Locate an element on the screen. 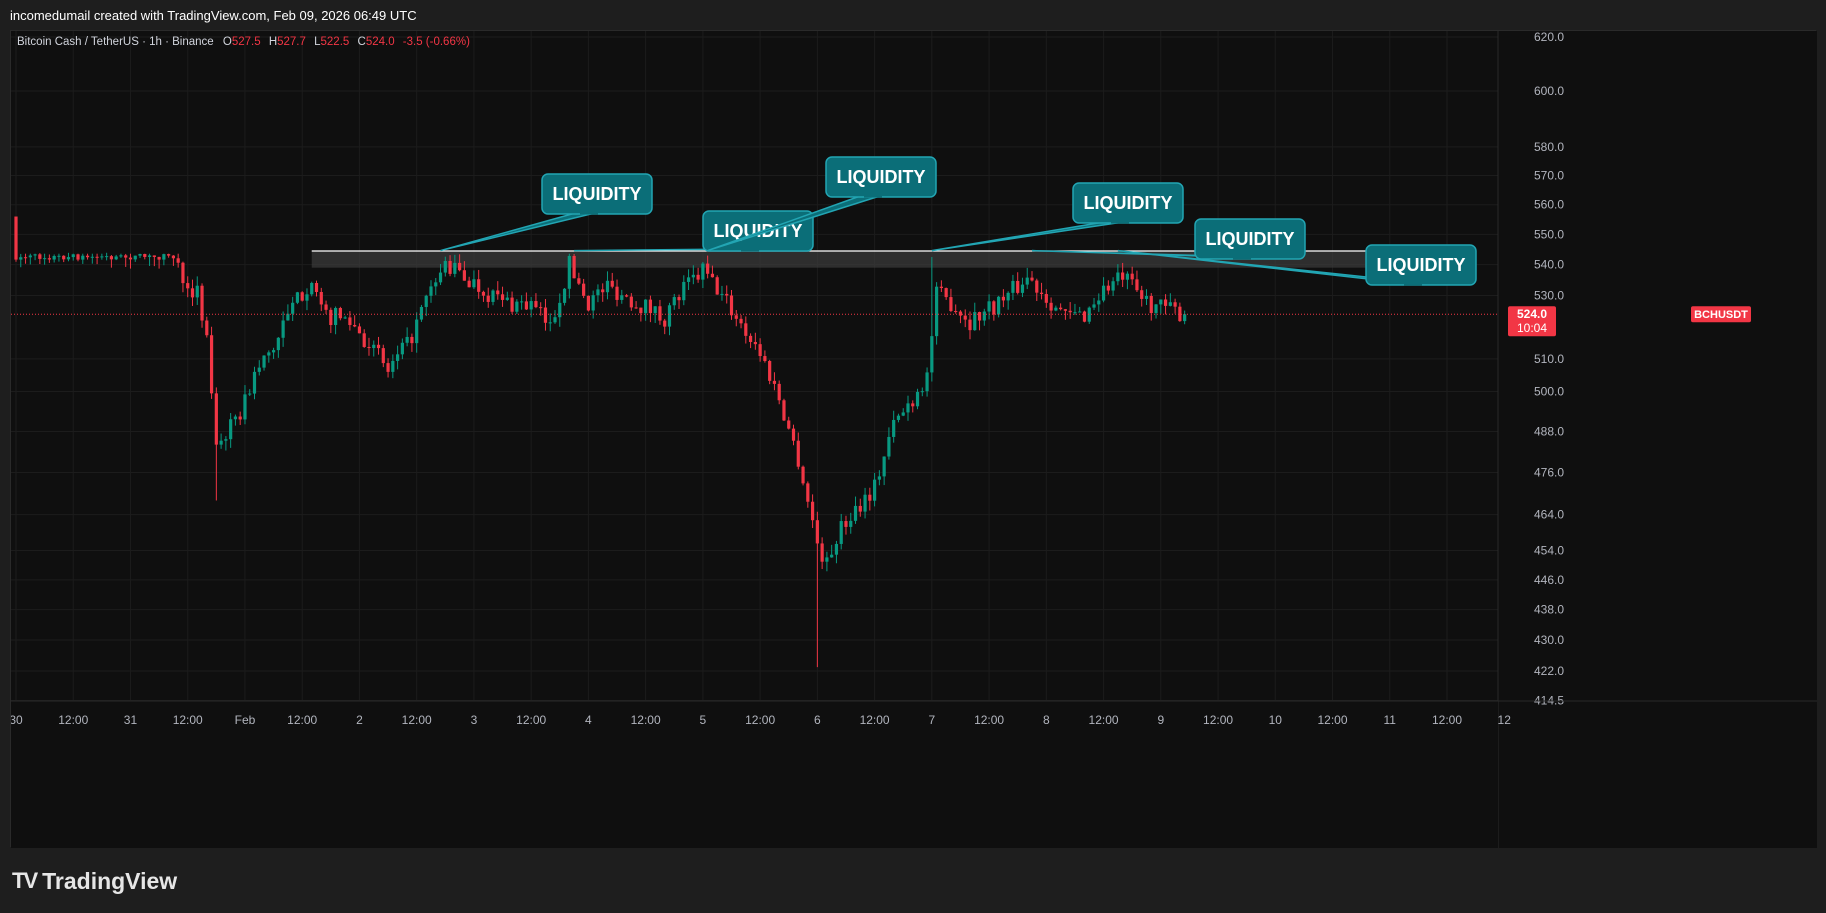 Image resolution: width=1826 pixels, height=913 pixels. callout-pointer is located at coordinates (520, 231).